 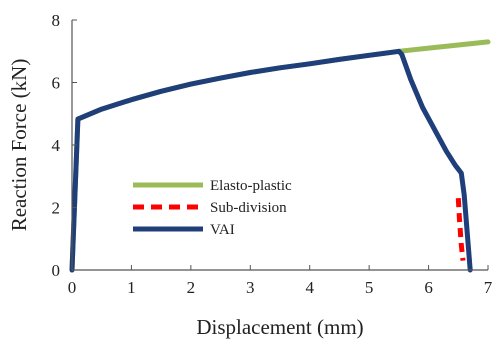 What do you see at coordinates (131, 287) in the screenshot?
I see `x-tick-label: 1` at bounding box center [131, 287].